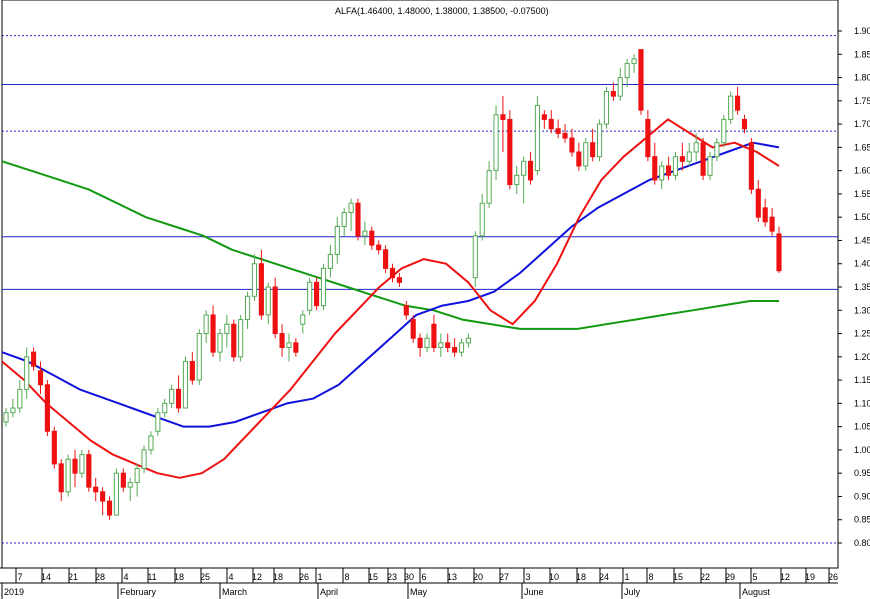 The width and height of the screenshot is (870, 599). I want to click on x-day-label: 25, so click(205, 577).